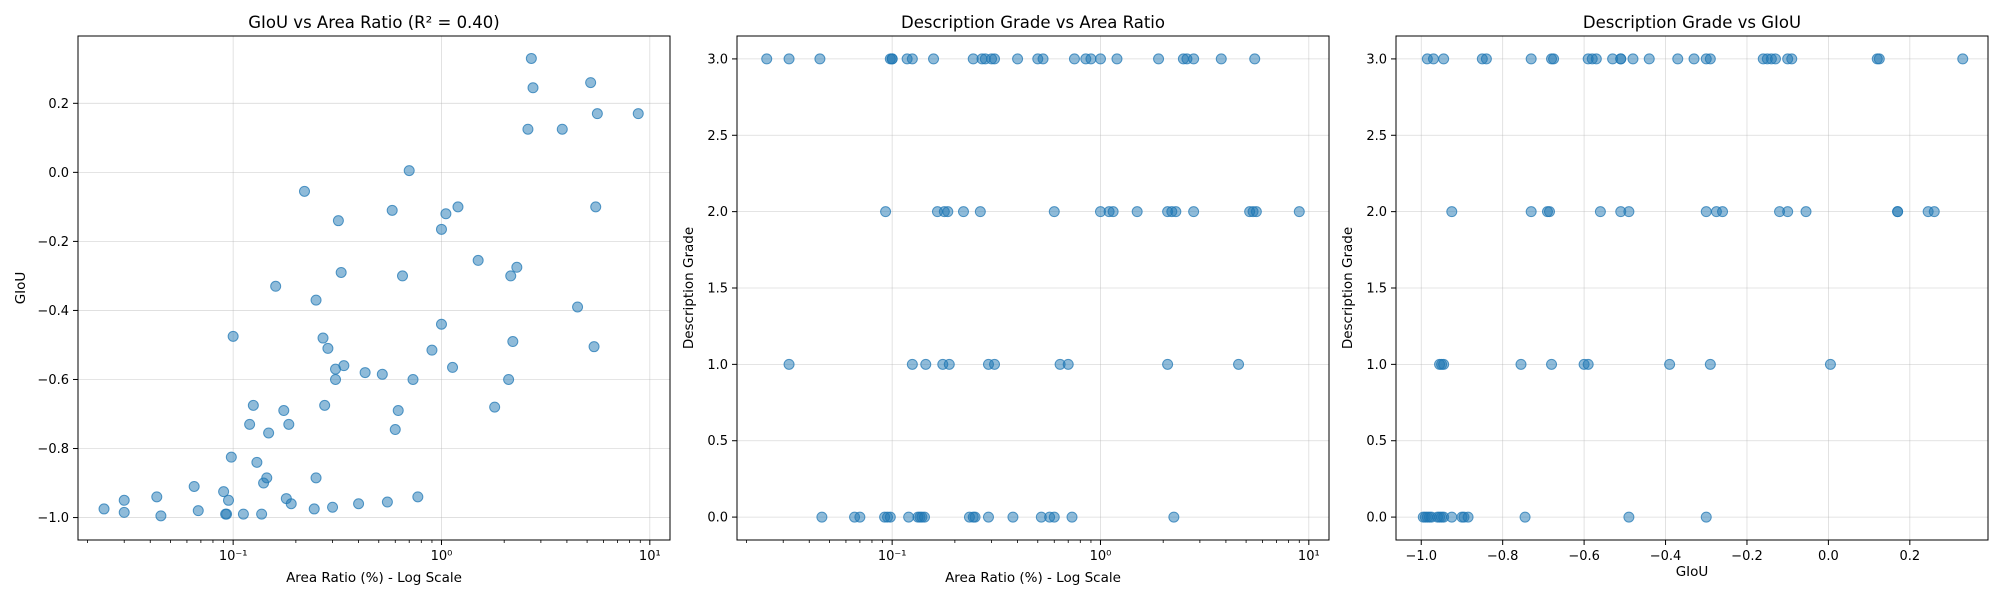 The width and height of the screenshot is (2000, 600). What do you see at coordinates (442, 556) in the screenshot?
I see `x-tick-label: 10⁰` at bounding box center [442, 556].